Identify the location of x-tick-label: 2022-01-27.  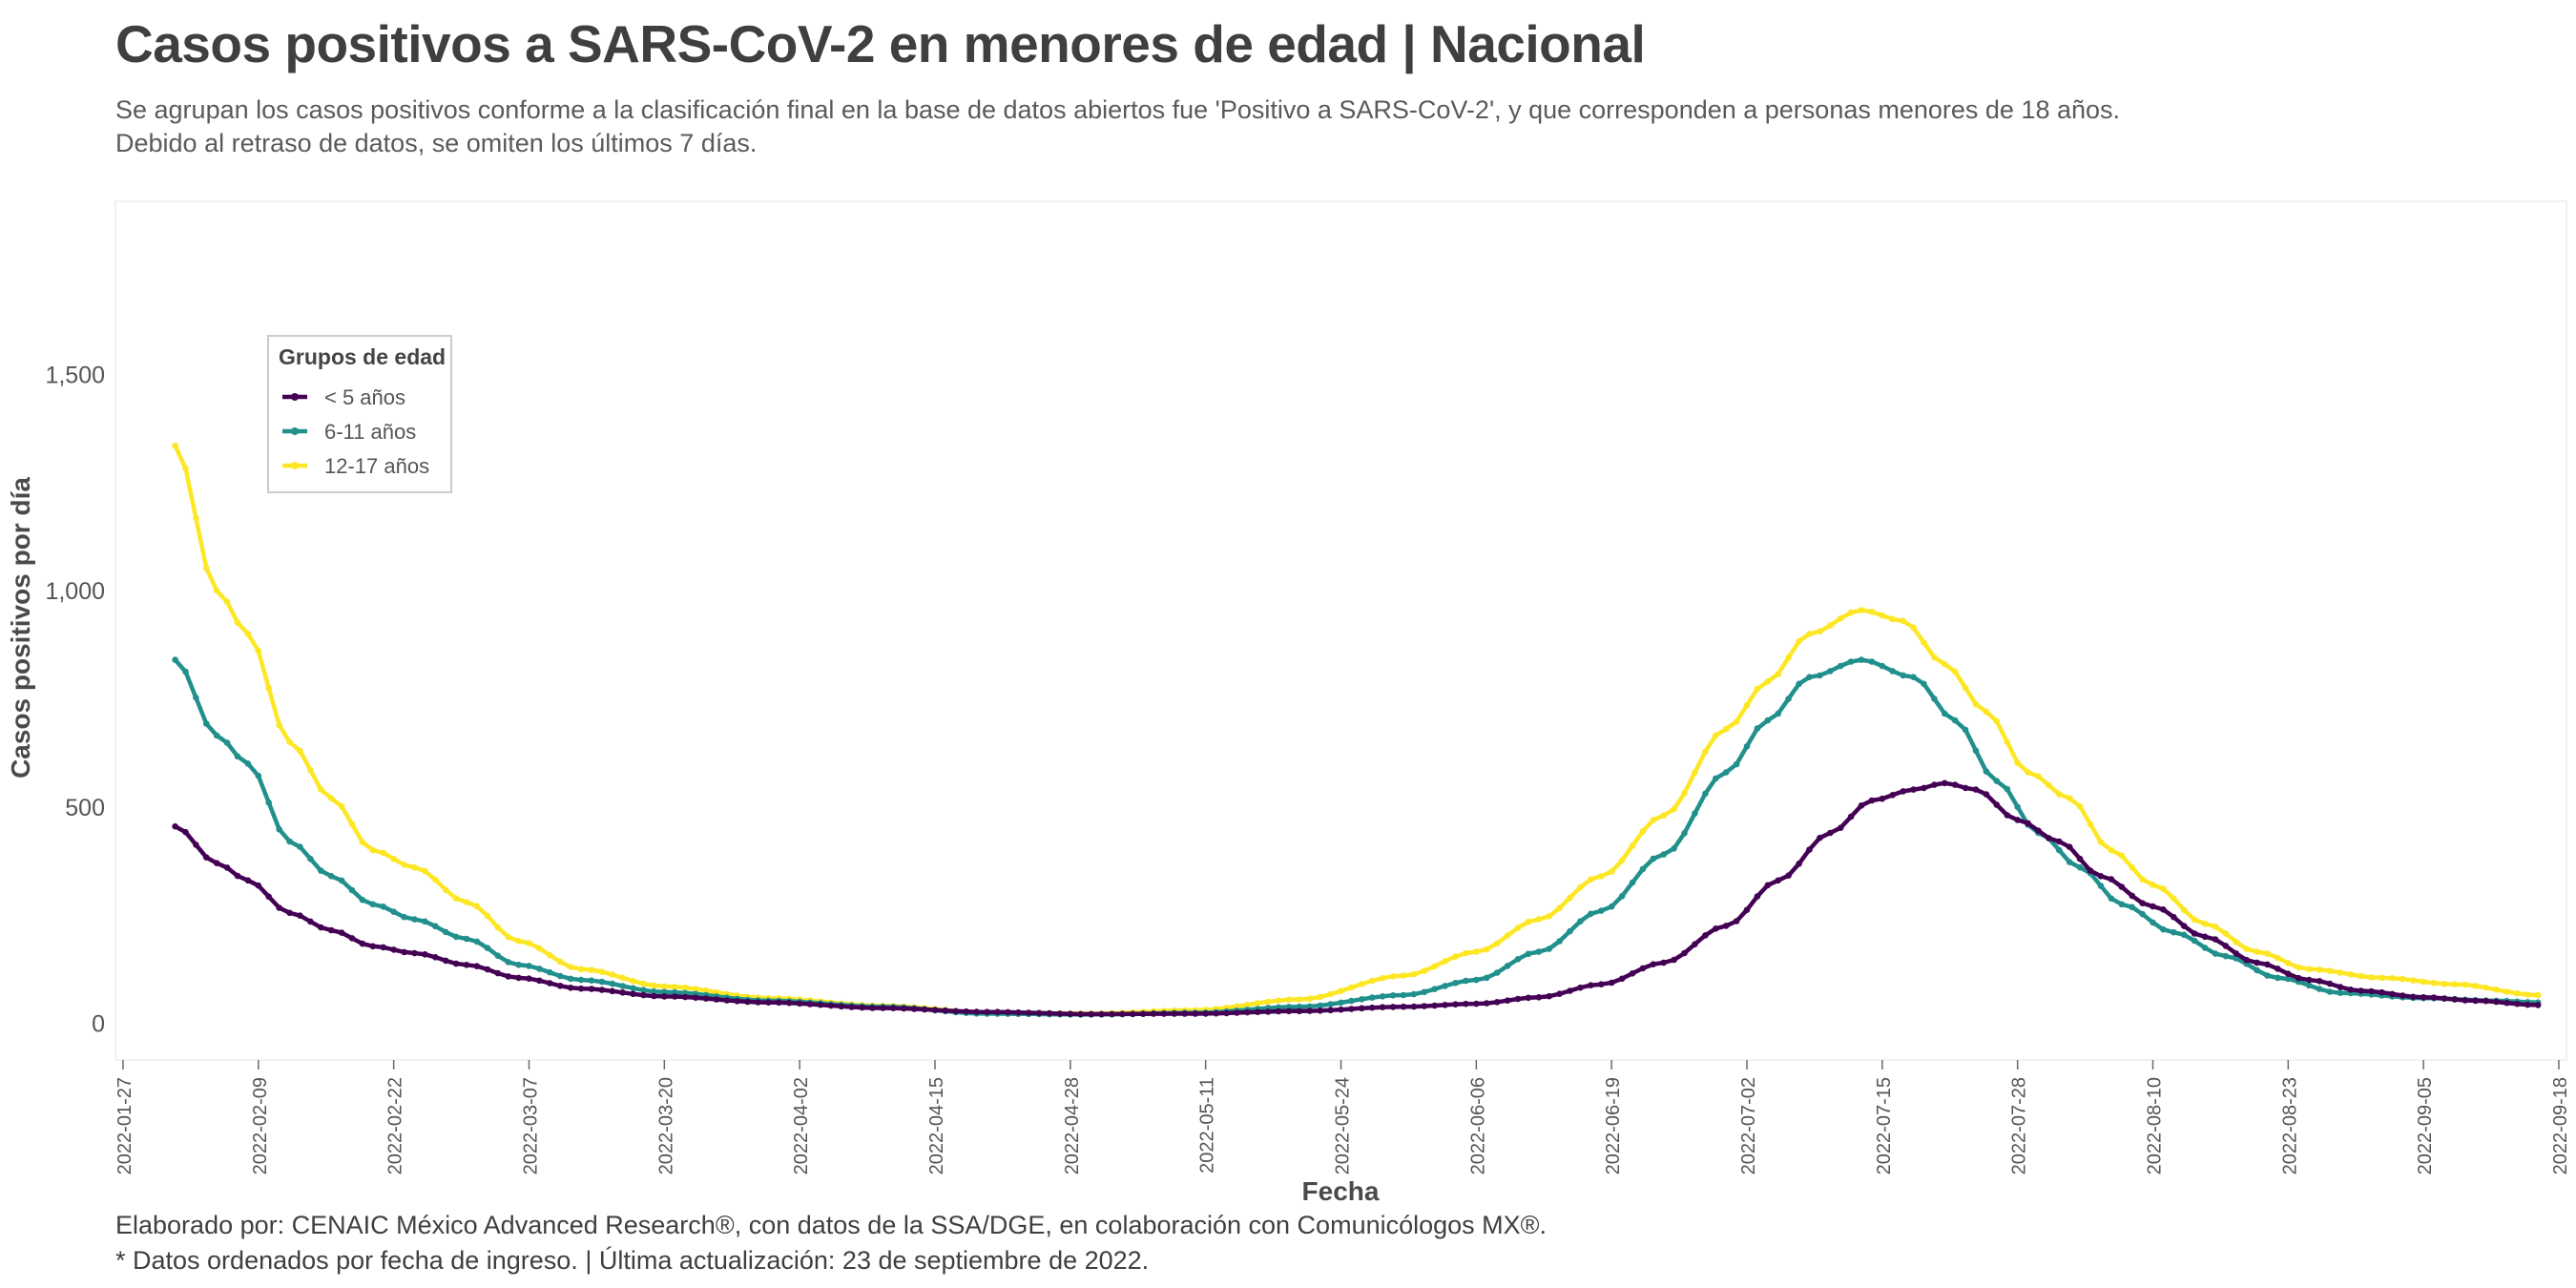
(124, 1125).